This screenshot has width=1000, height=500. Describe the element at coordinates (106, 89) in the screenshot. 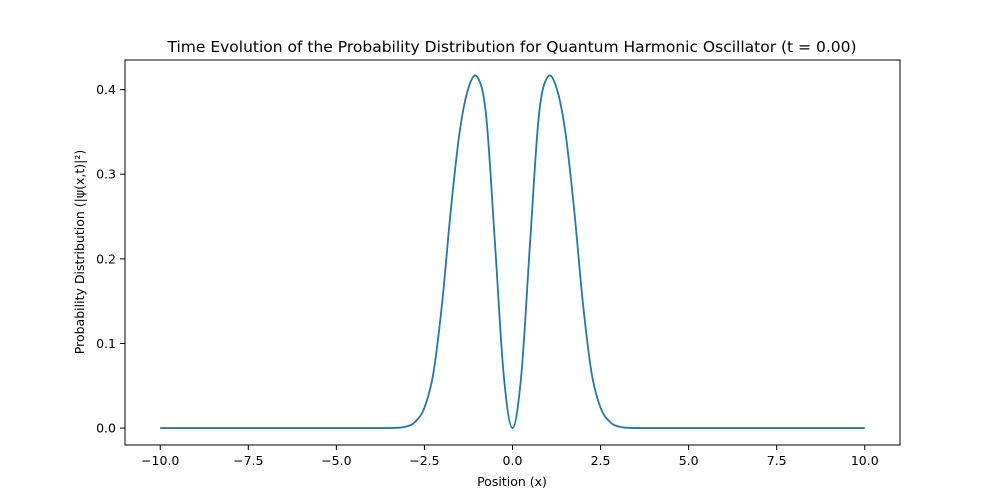

I see `y-tick-label: 0.4` at that location.